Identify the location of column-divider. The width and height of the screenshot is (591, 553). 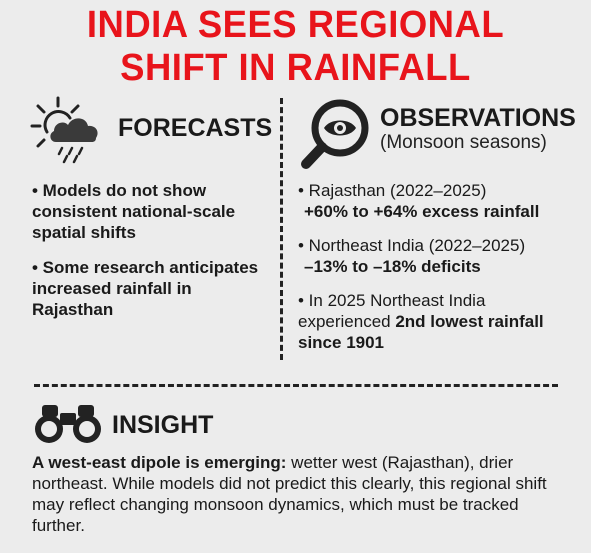
(281, 229).